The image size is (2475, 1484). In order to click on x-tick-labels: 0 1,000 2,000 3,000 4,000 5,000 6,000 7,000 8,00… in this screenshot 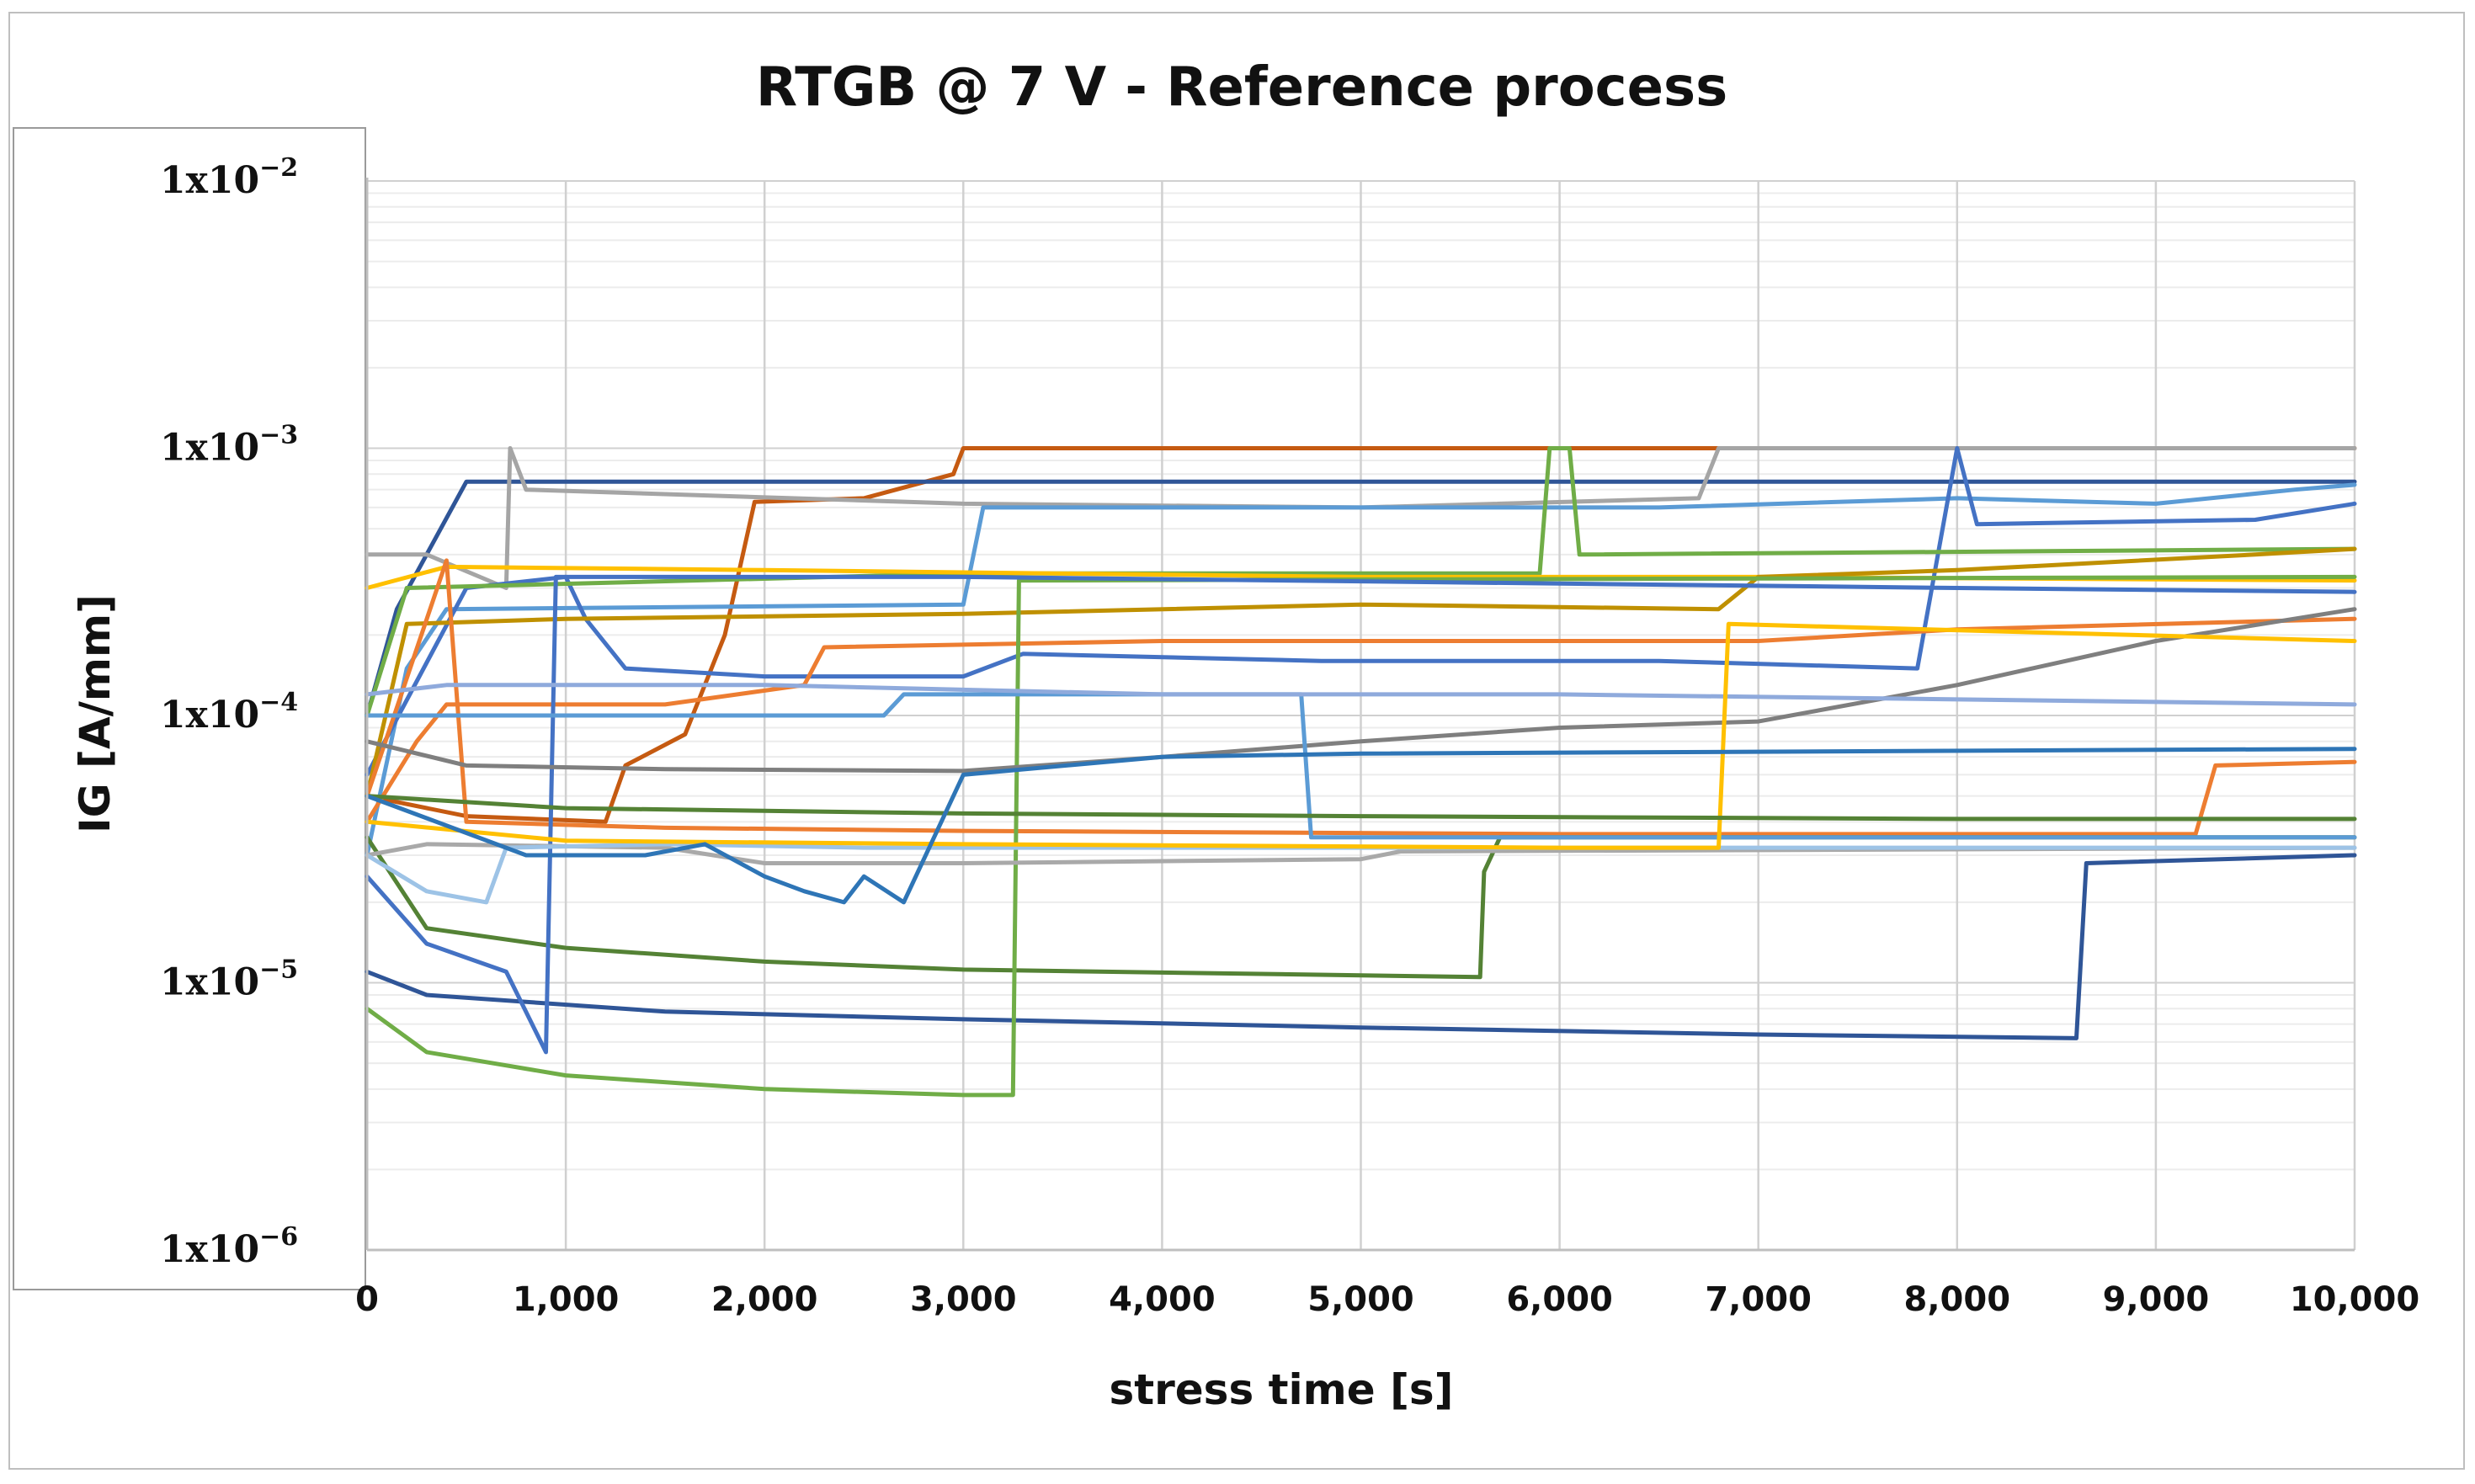, I will do `click(1387, 1299)`.